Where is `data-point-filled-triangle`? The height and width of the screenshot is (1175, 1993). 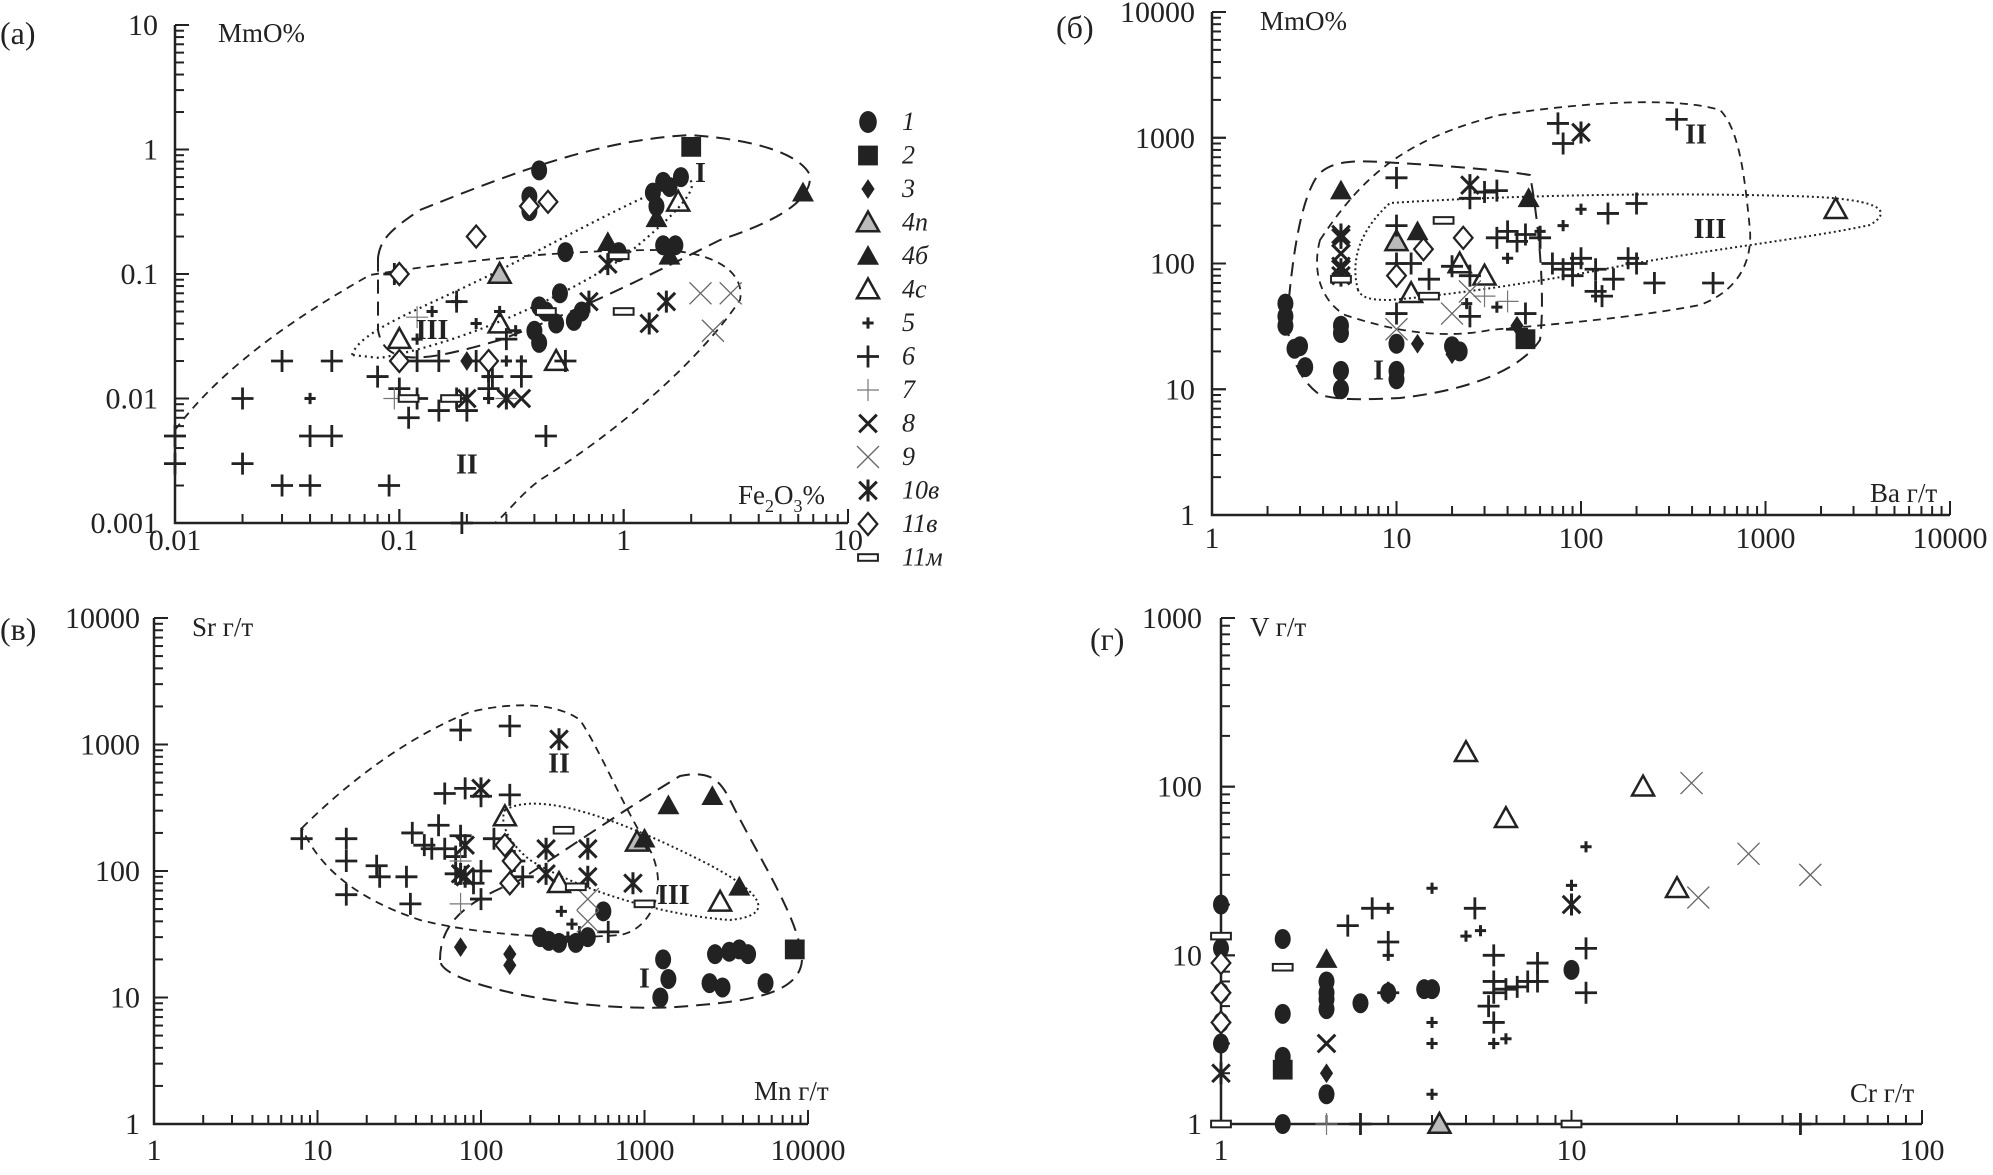
data-point-filled-triangle is located at coordinates (1417, 230).